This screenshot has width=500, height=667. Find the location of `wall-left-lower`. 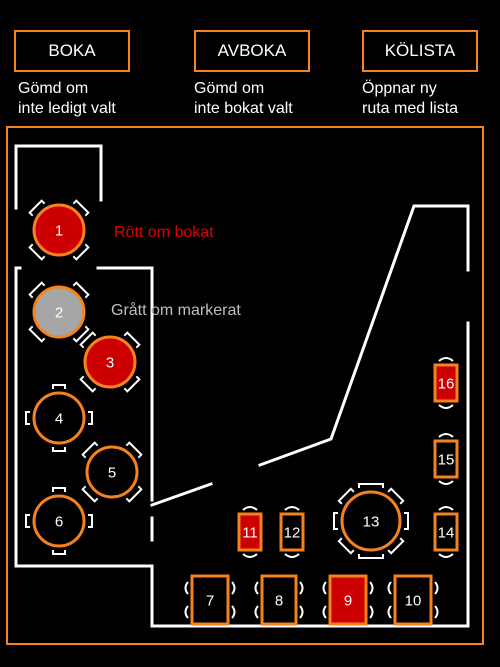

wall-left-lower is located at coordinates (84, 423).